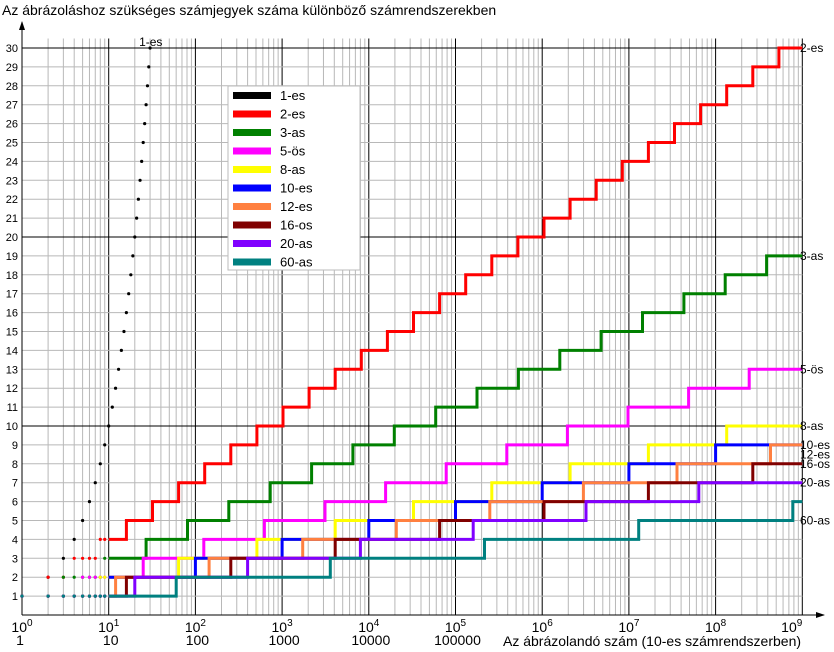 Image resolution: width=834 pixels, height=652 pixels. I want to click on y-tick-label: 7, so click(15, 484).